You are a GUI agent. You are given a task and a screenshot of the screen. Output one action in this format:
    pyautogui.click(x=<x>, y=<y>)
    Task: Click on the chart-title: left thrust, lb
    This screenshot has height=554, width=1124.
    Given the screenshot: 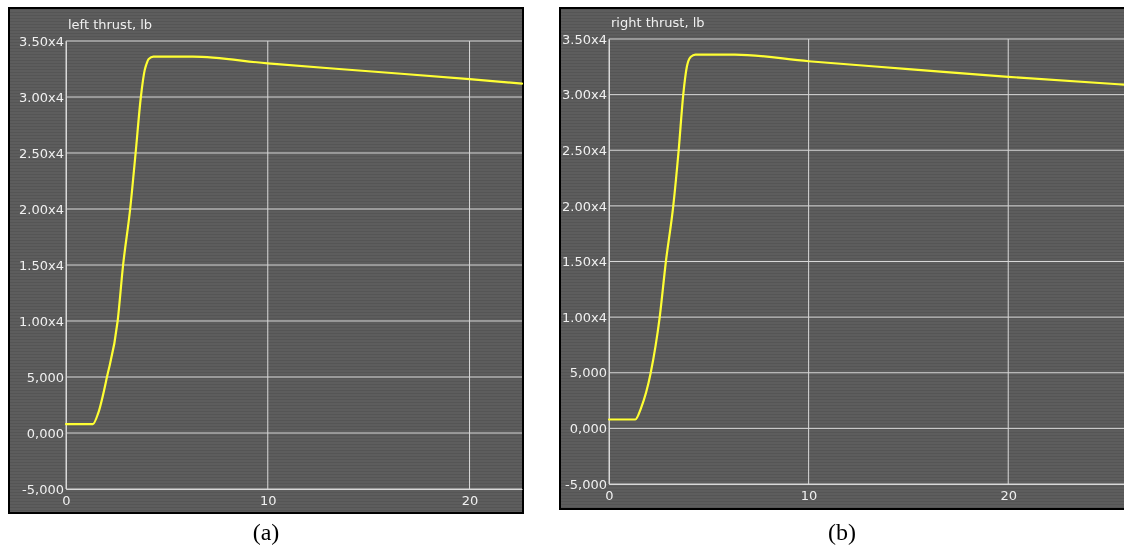 What is the action you would take?
    pyautogui.click(x=110, y=24)
    